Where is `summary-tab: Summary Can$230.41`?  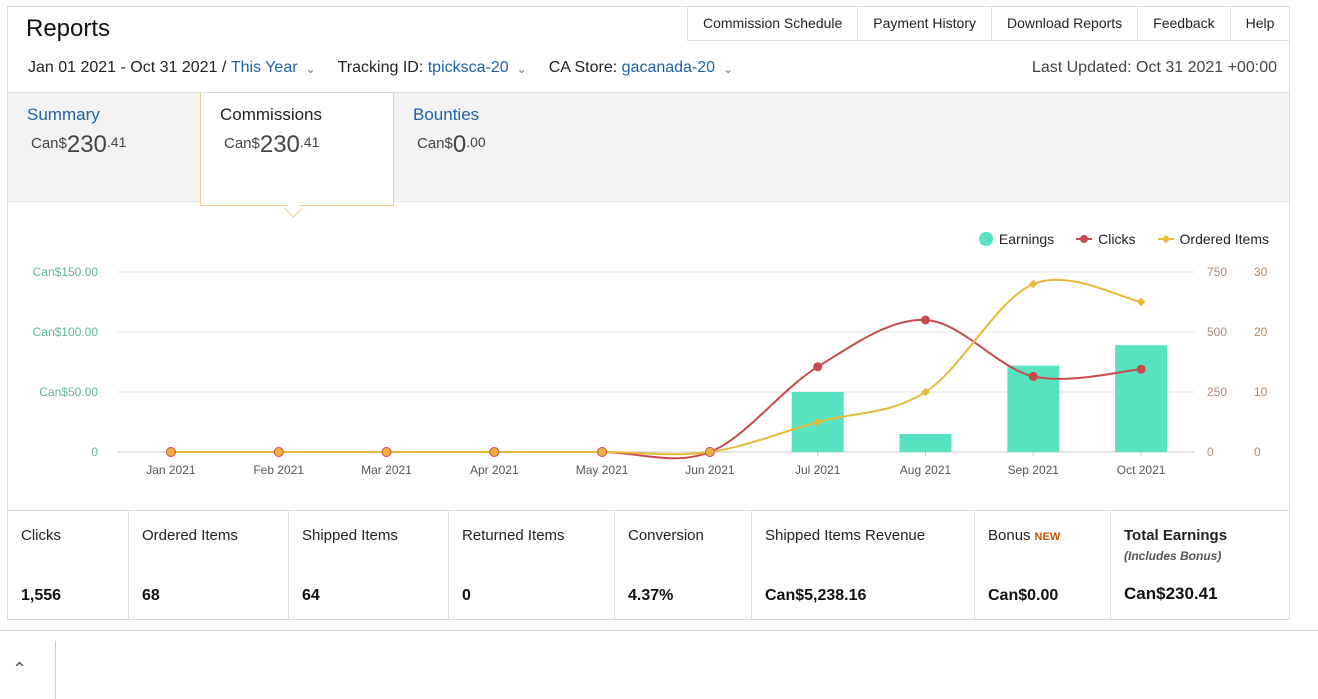
summary-tab: Summary Can$230.41 is located at coordinates (104, 147).